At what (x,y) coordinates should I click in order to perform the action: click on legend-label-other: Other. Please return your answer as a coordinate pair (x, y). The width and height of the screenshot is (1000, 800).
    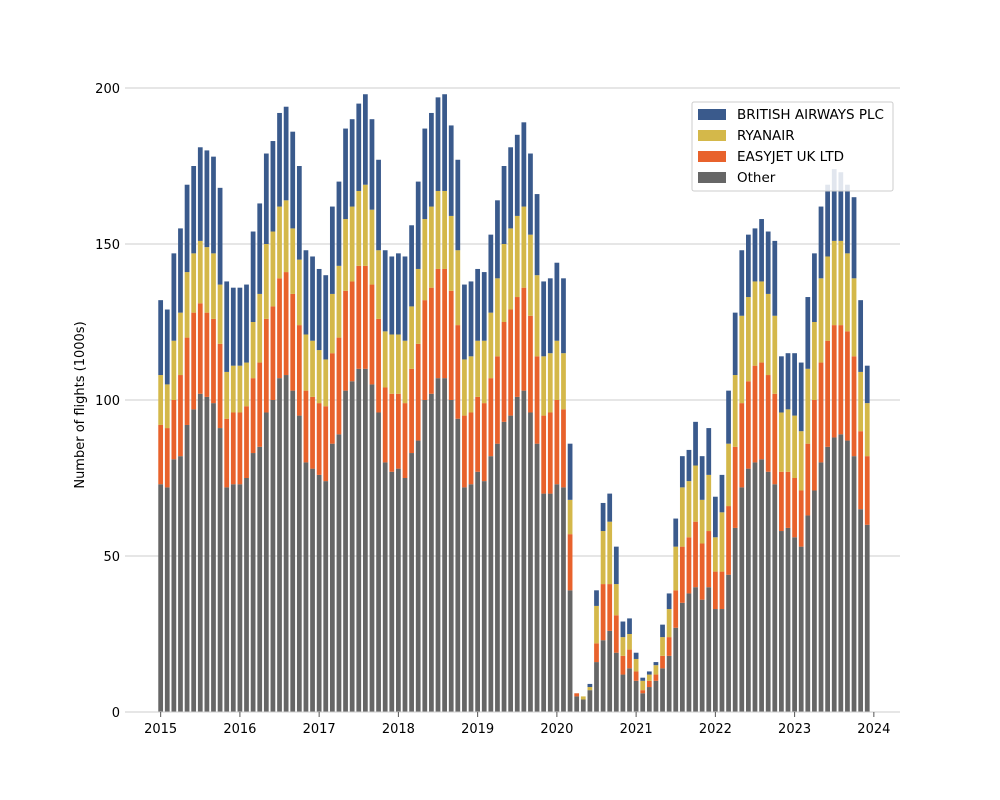
    Looking at the image, I should click on (756, 178).